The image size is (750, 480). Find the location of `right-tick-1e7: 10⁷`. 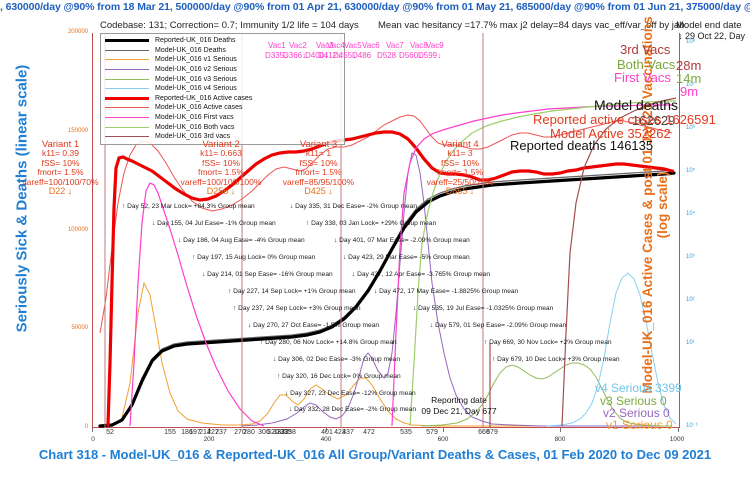

right-tick-1e7: 10⁷ is located at coordinates (690, 85).